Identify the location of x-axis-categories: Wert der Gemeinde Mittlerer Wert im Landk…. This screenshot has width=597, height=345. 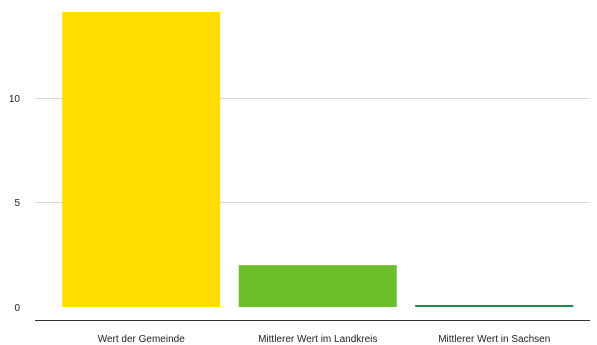
(324, 339).